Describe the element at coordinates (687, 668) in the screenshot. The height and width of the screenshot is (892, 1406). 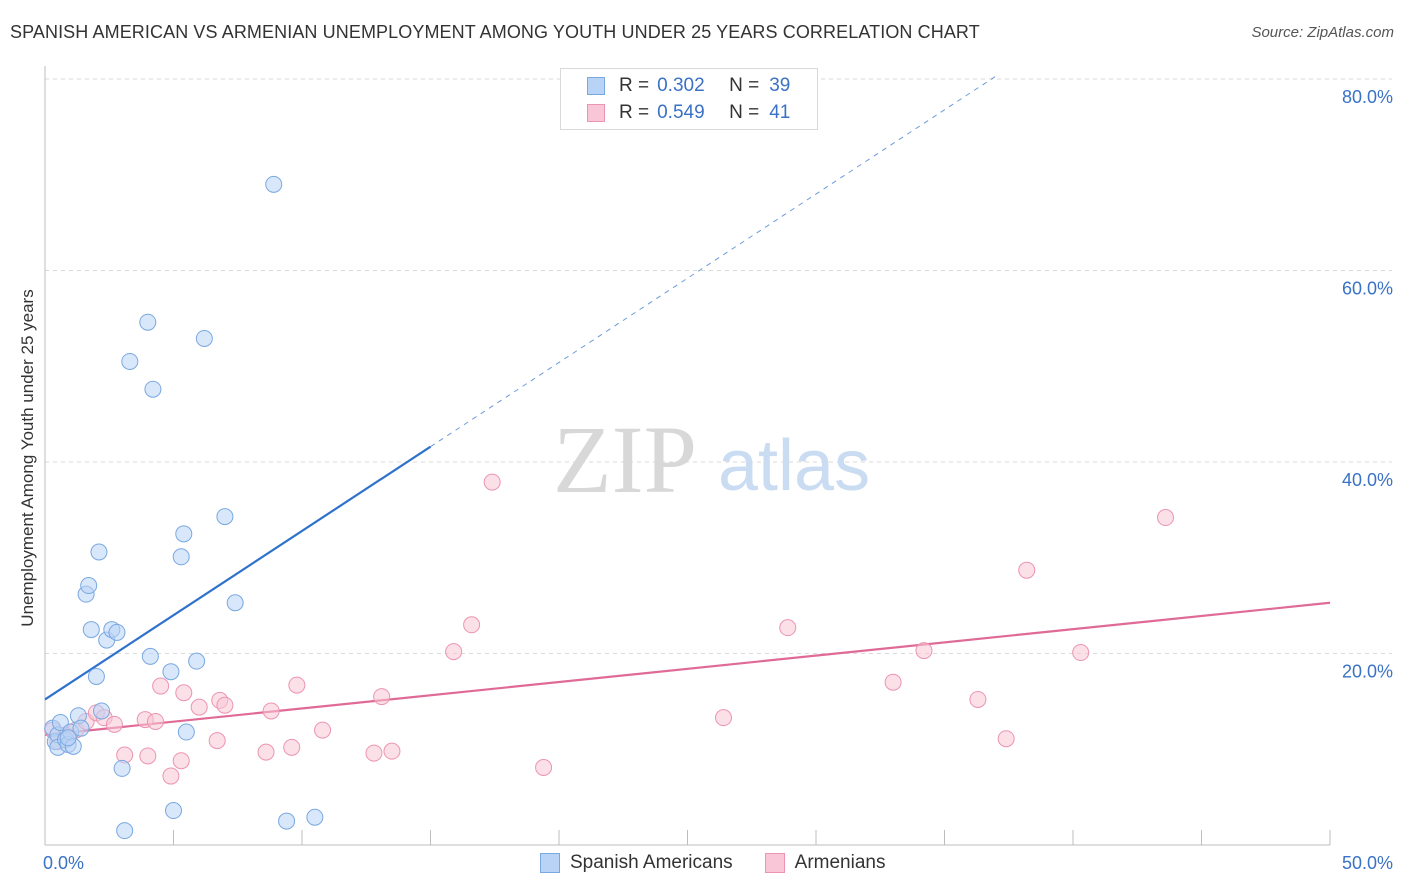
I see `trendline-armenians` at that location.